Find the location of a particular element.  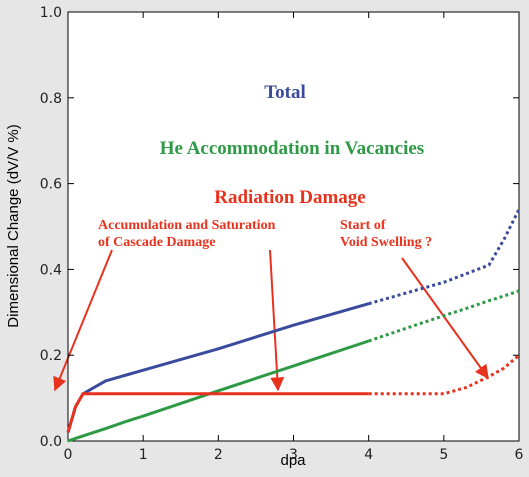

y-tick-label: 0.0 is located at coordinates (51, 442).